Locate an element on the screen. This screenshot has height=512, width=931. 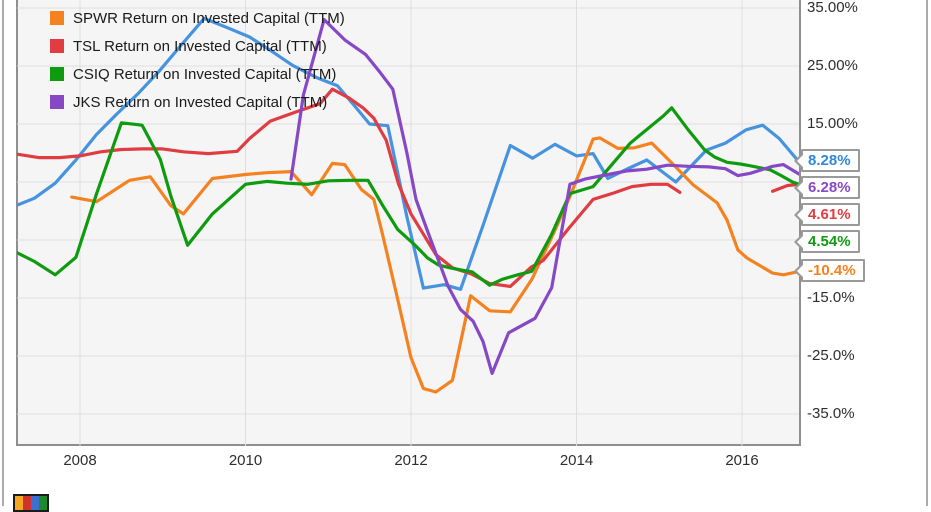
callout-fslr: 8.28% is located at coordinates (827, 160).